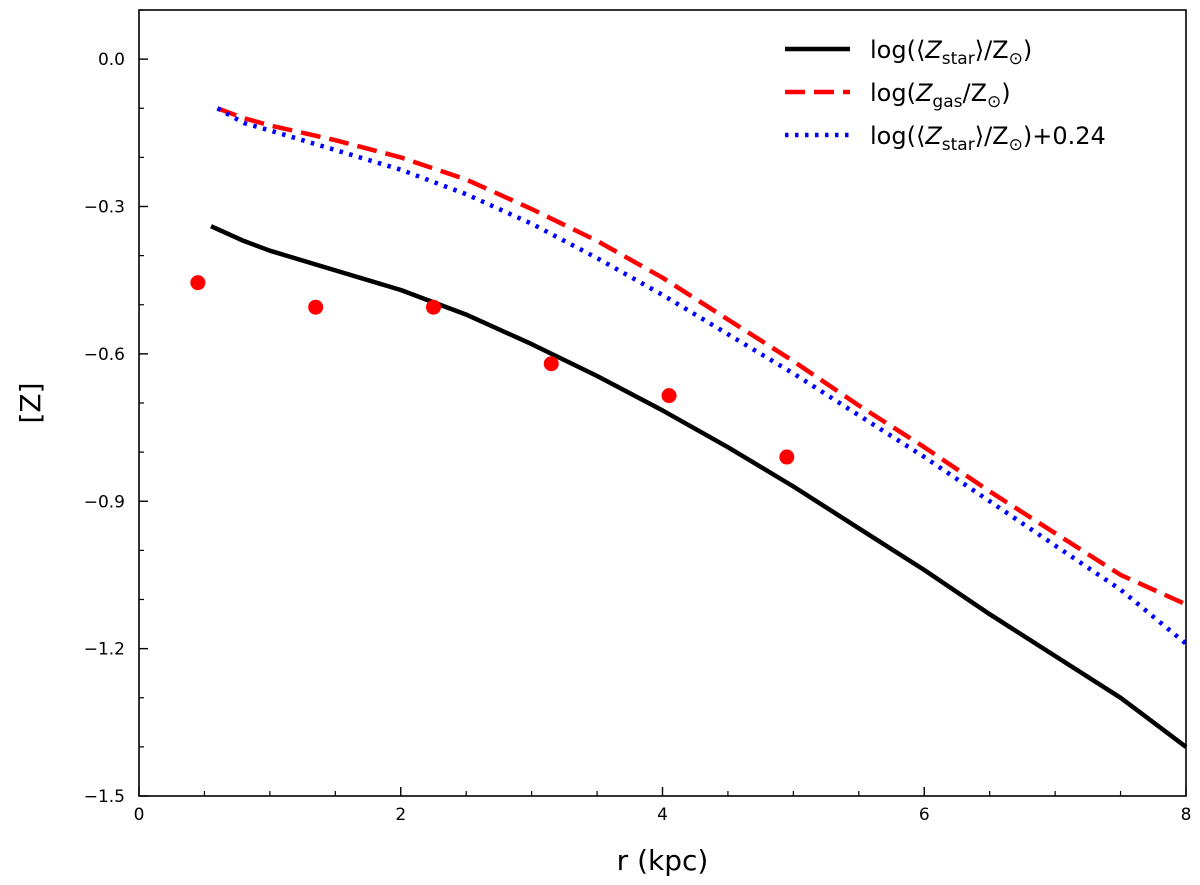 The image size is (1200, 885). I want to click on legend-label-part: gas, so click(947, 102).